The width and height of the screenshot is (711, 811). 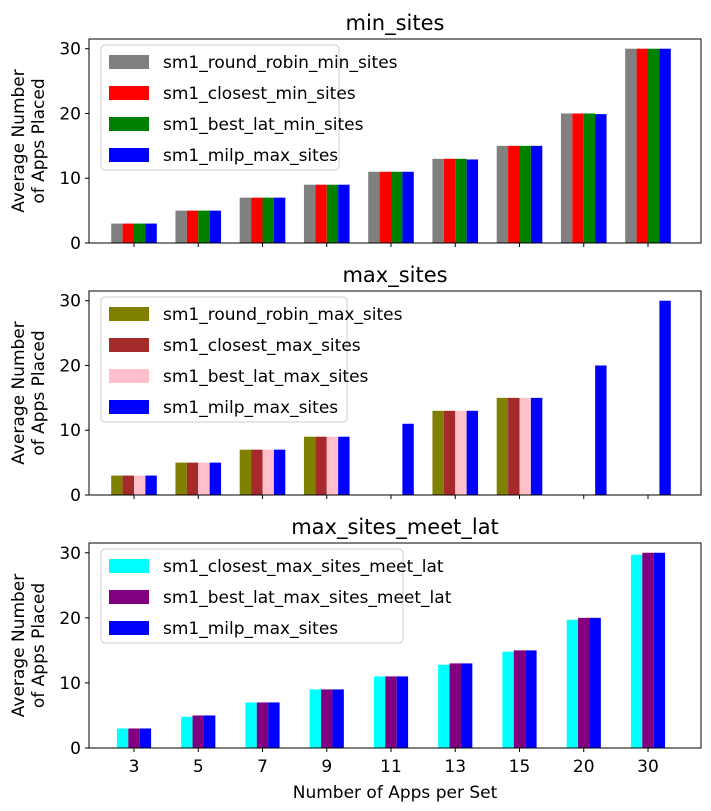 What do you see at coordinates (391, 767) in the screenshot?
I see `x-tick-label: 11` at bounding box center [391, 767].